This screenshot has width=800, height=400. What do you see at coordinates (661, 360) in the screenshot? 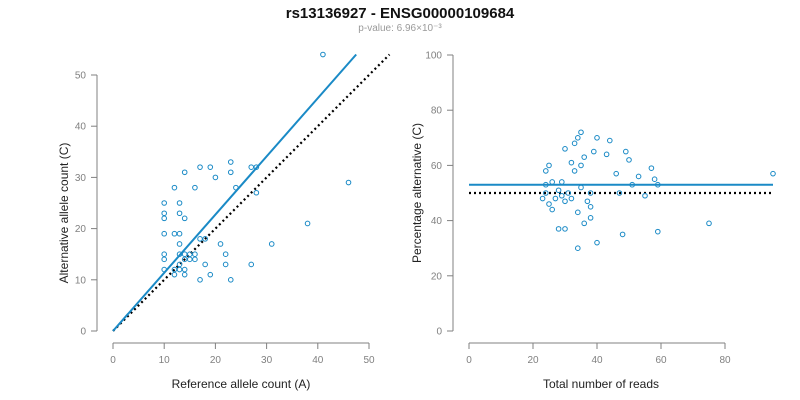
I see `percentage-x-tick-label: 60` at bounding box center [661, 360].